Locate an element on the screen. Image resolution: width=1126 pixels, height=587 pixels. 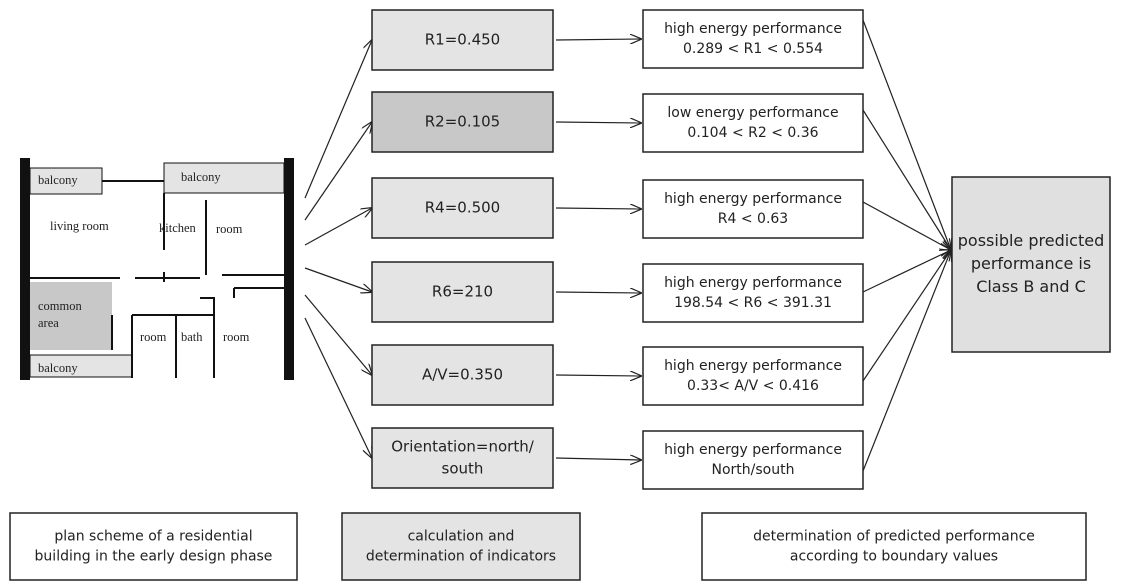
final-box-text: Class B and C is located at coordinates (1031, 286).